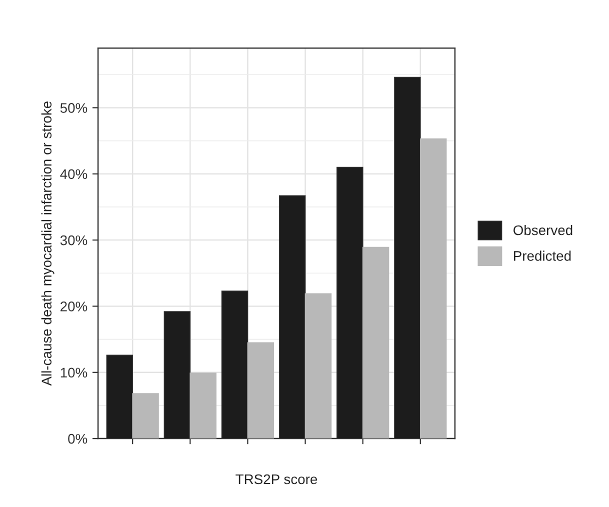 This screenshot has width=609, height=507. I want to click on y-tick-label: 0%, so click(78, 439).